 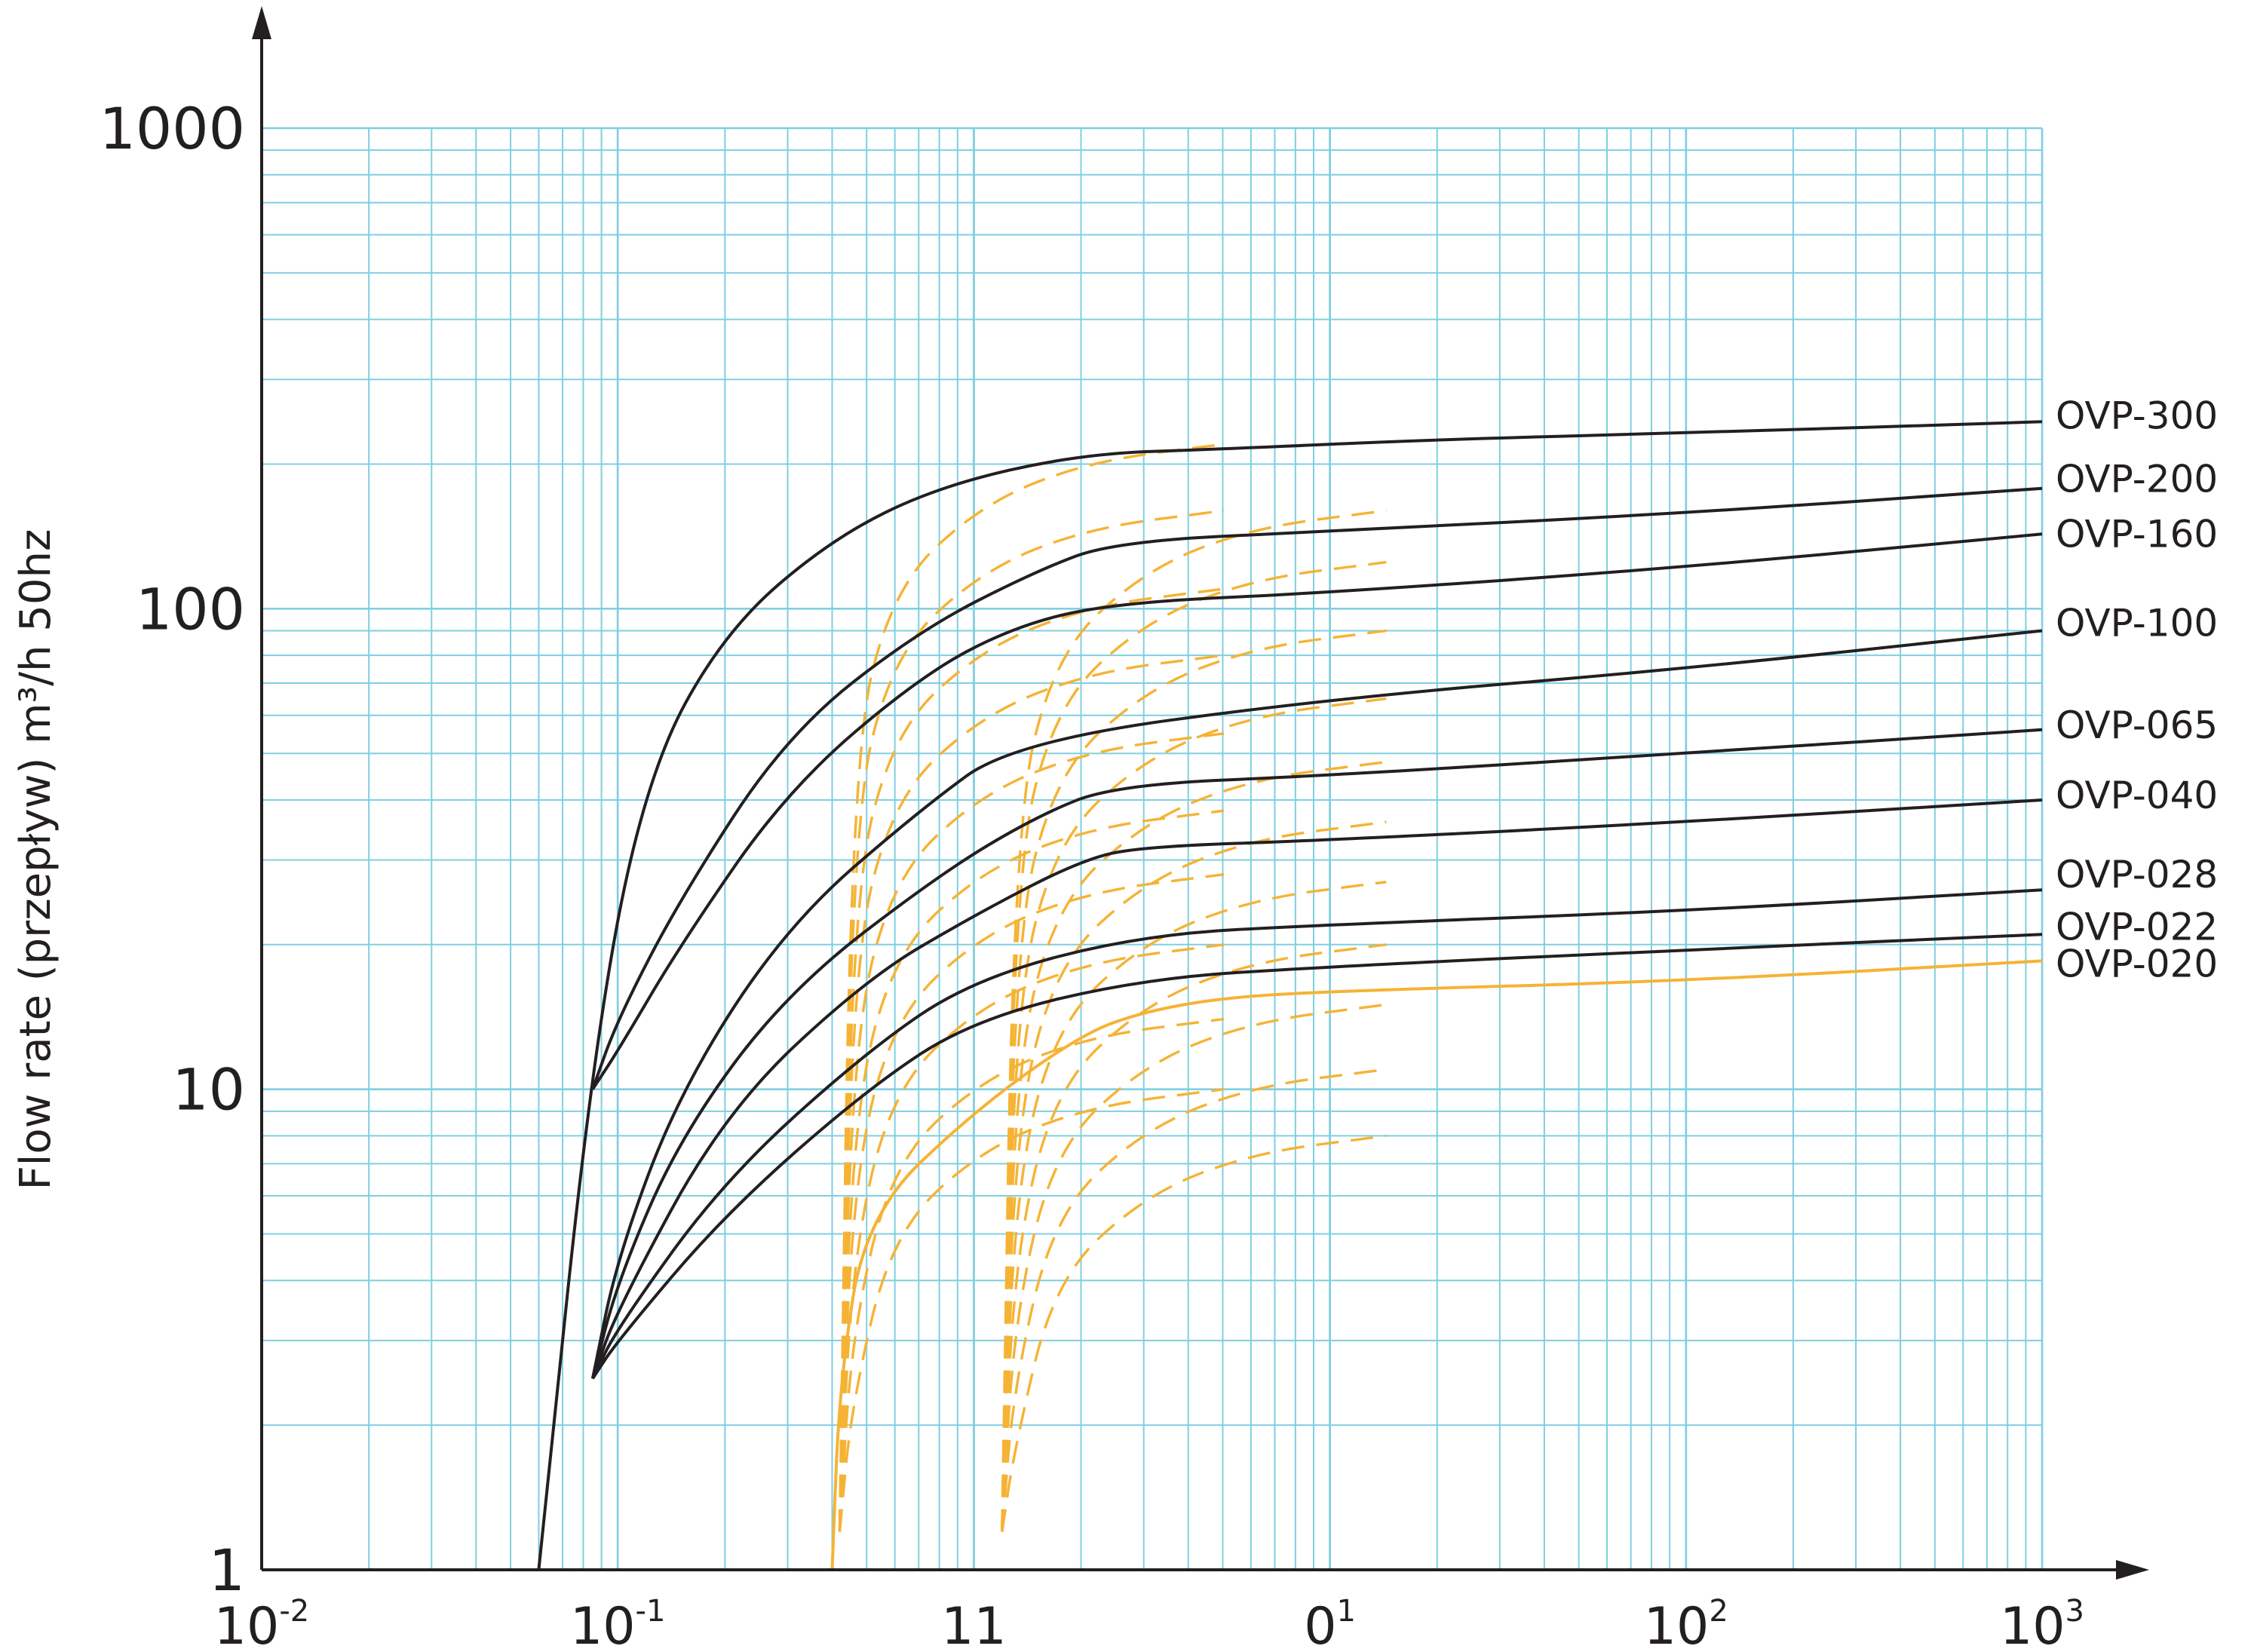 I want to click on x-tick-label: 102, so click(x=1686, y=1623).